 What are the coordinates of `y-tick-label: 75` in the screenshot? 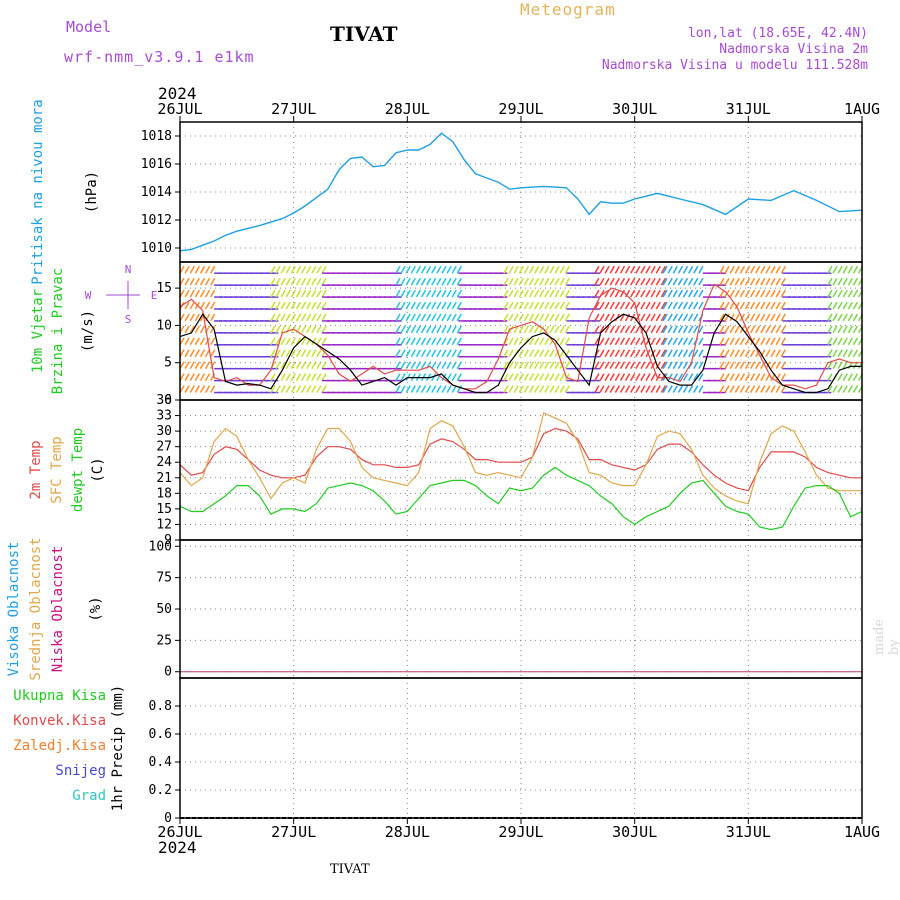 It's located at (164, 578).